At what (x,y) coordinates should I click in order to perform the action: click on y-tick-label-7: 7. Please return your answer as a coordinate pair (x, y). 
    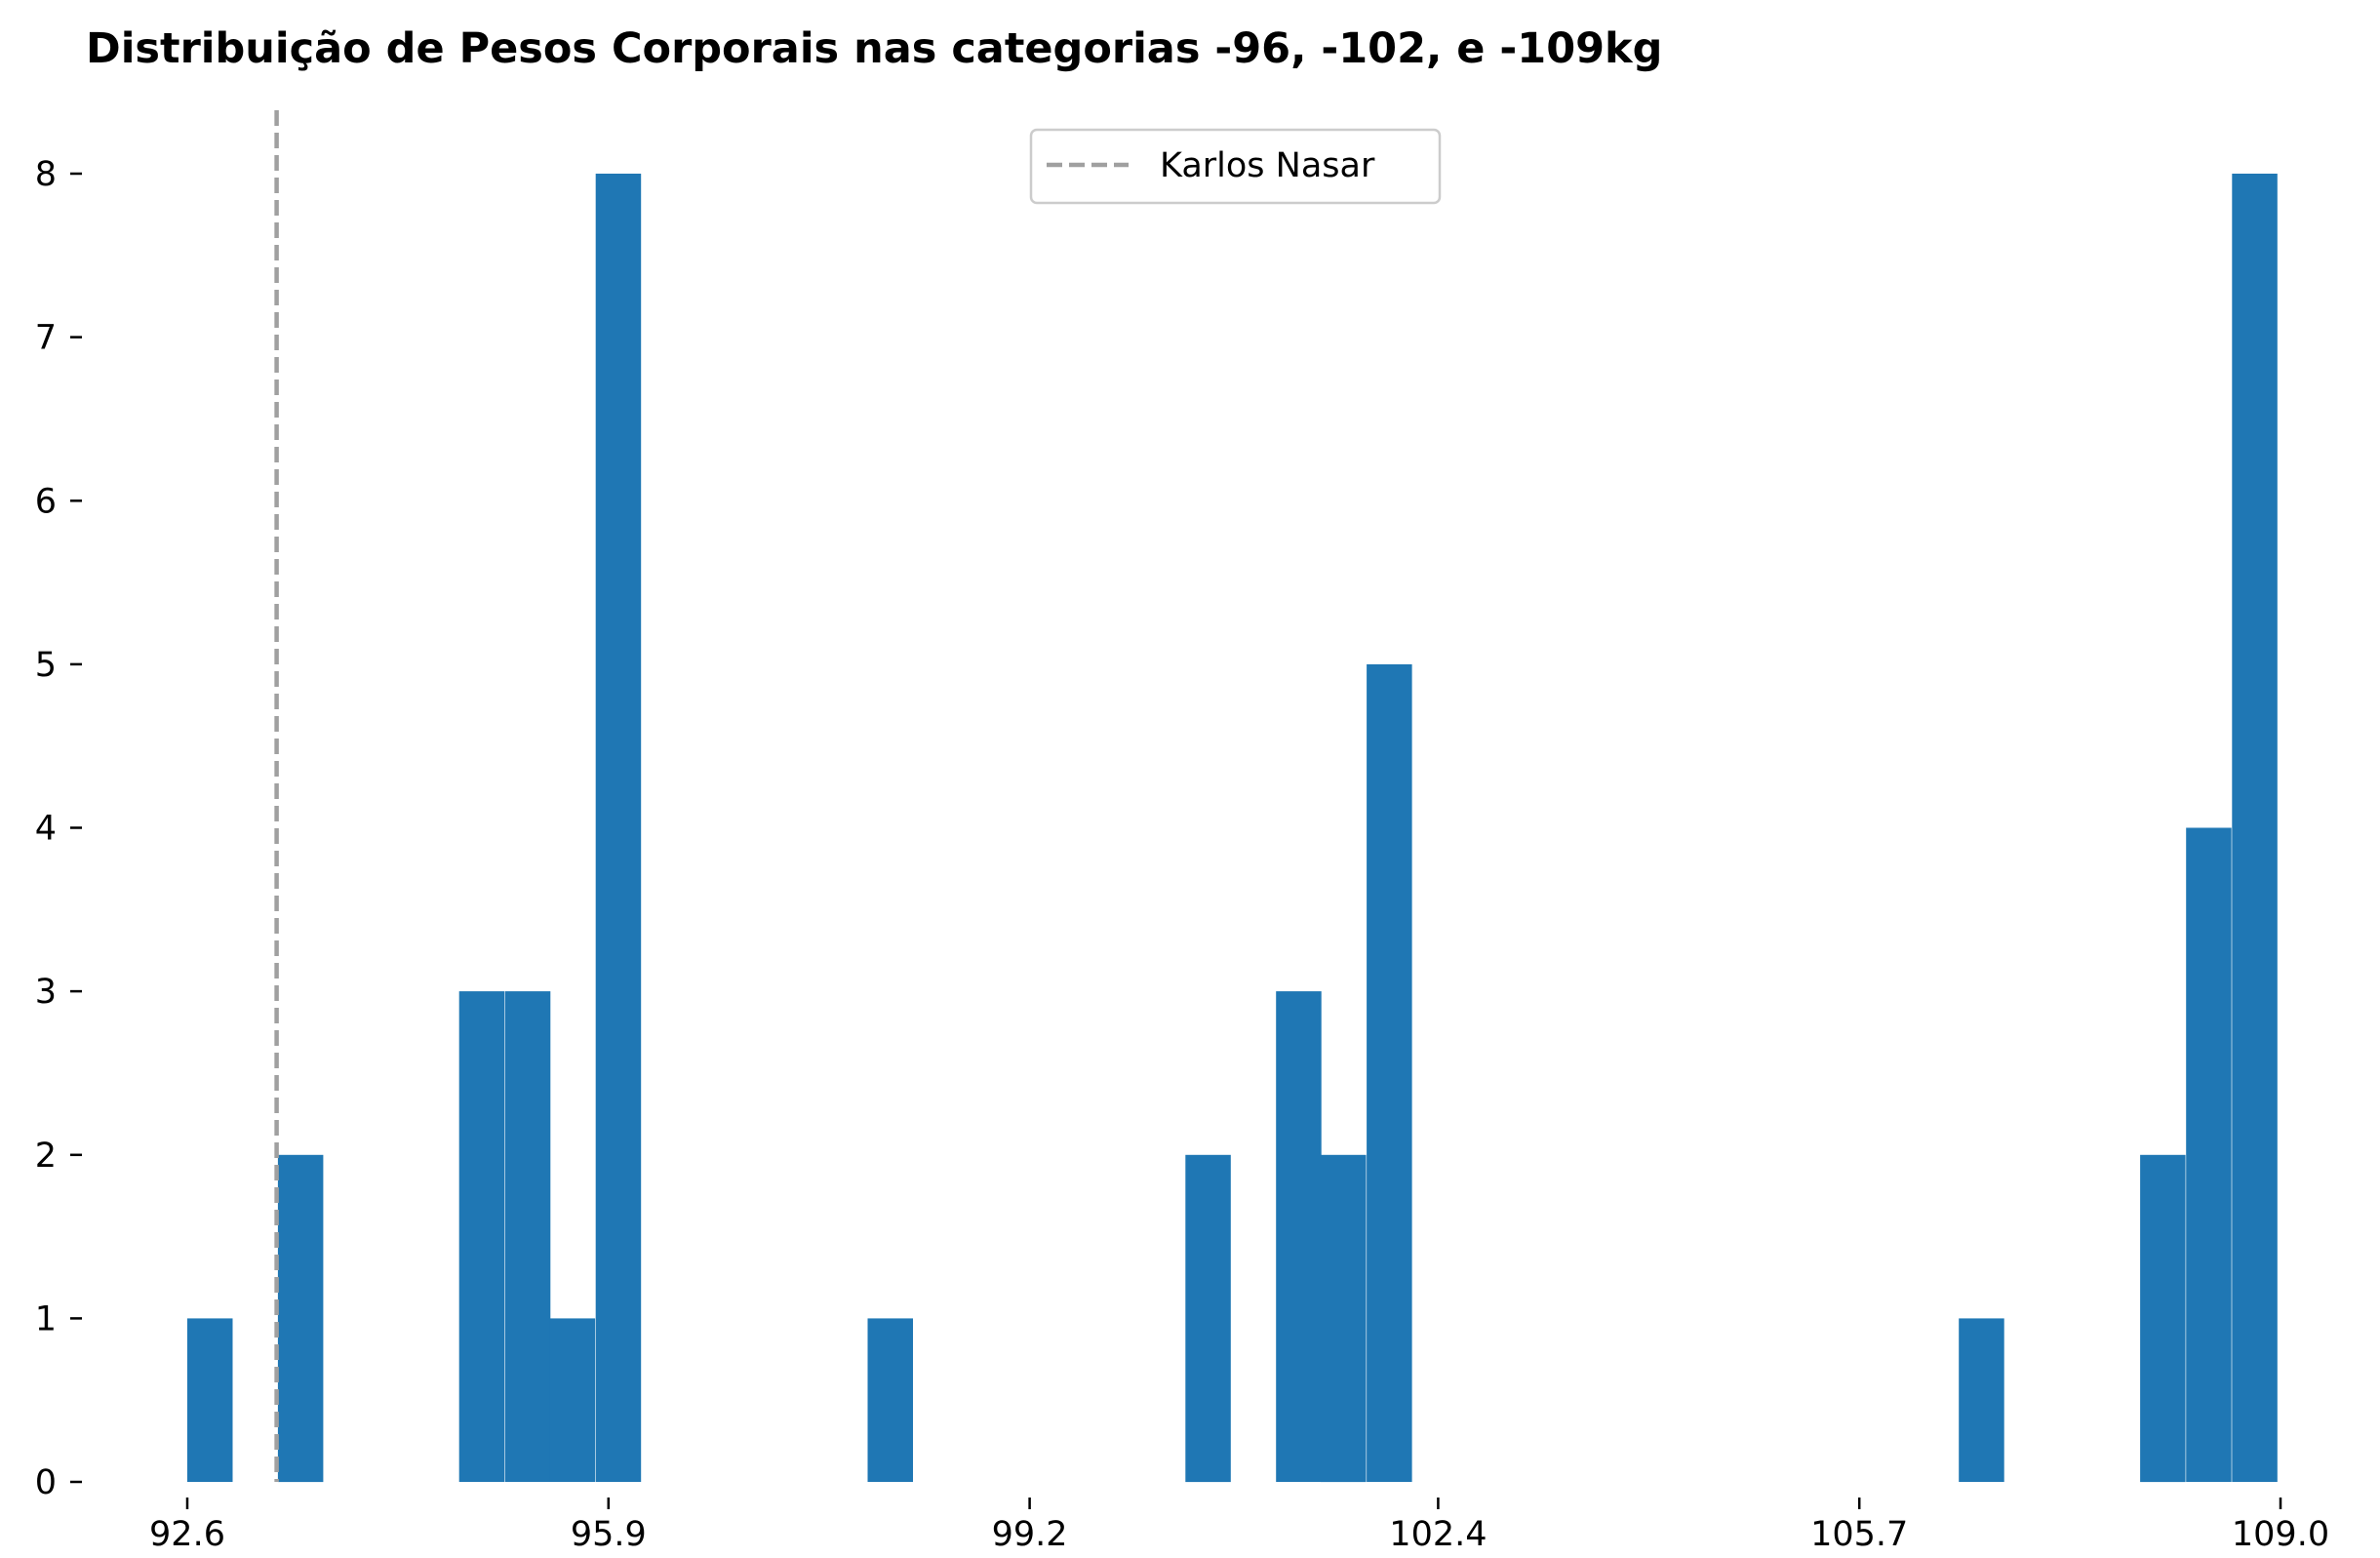
    Looking at the image, I should click on (46, 338).